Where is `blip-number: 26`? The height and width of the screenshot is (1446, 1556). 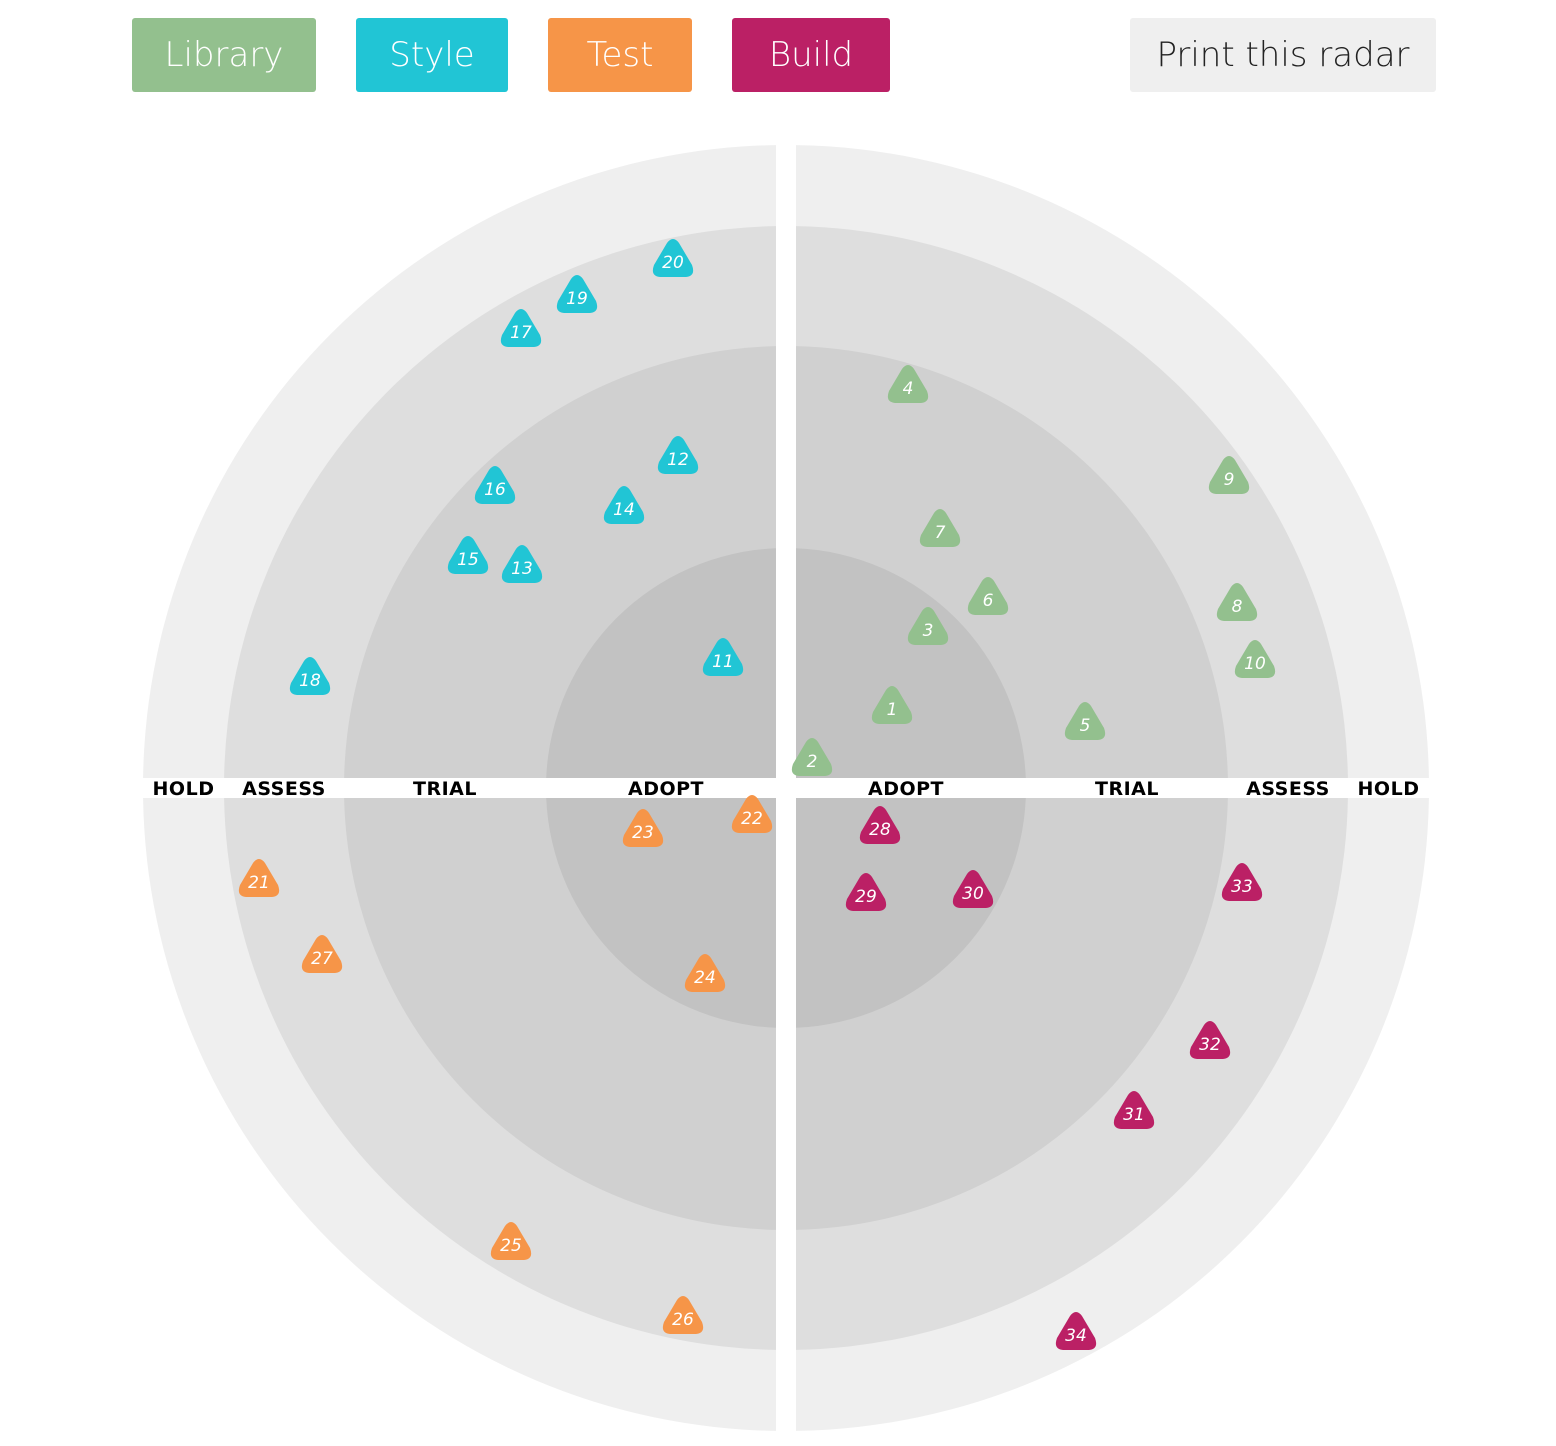 blip-number: 26 is located at coordinates (683, 1320).